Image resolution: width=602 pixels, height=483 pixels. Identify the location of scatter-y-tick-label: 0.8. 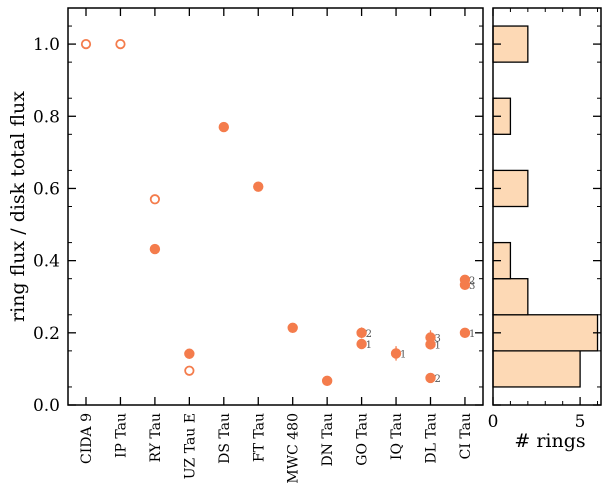
(46, 117).